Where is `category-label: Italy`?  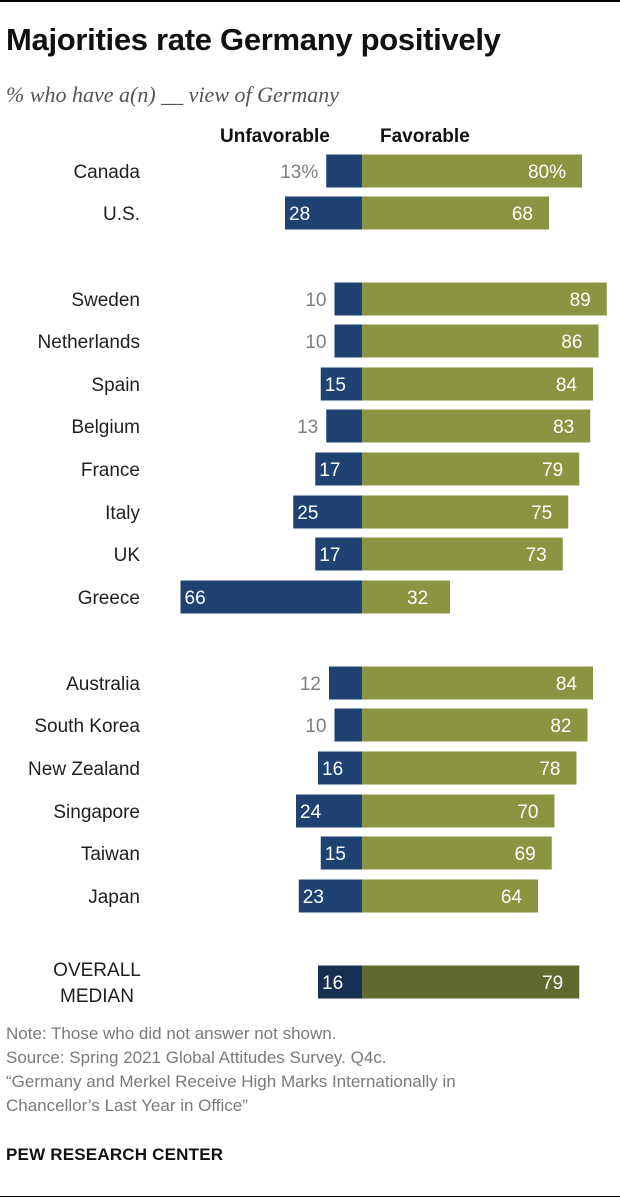 category-label: Italy is located at coordinates (122, 513).